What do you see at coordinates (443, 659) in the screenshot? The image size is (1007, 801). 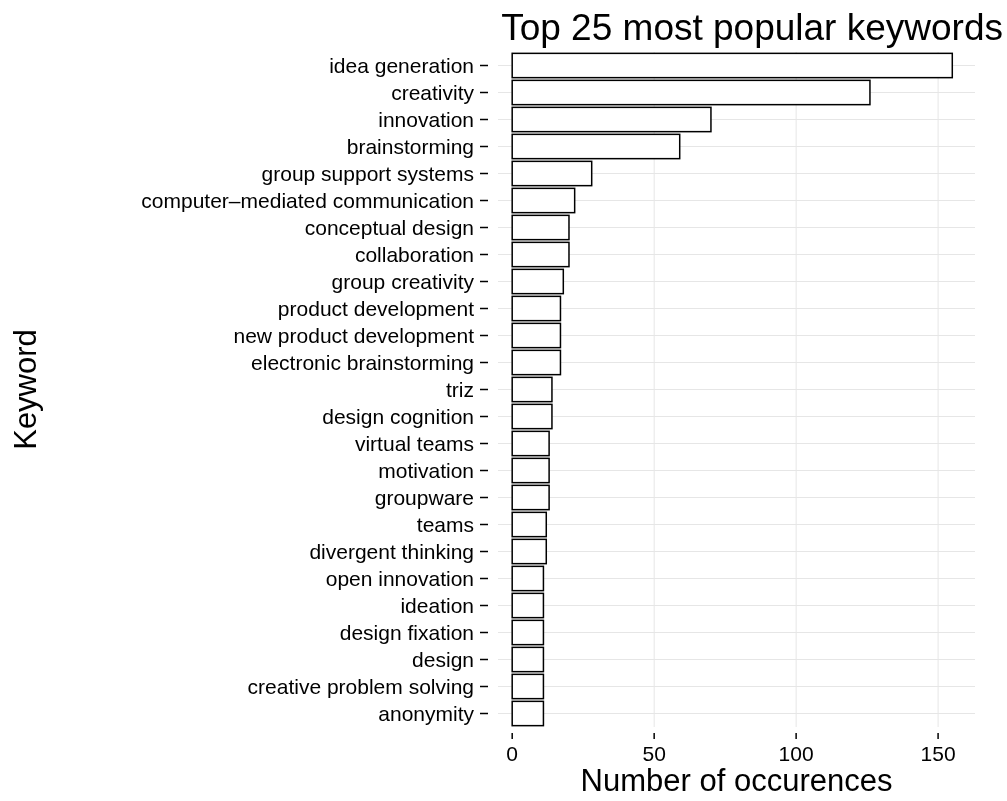 I see `y-tick-label: design` at bounding box center [443, 659].